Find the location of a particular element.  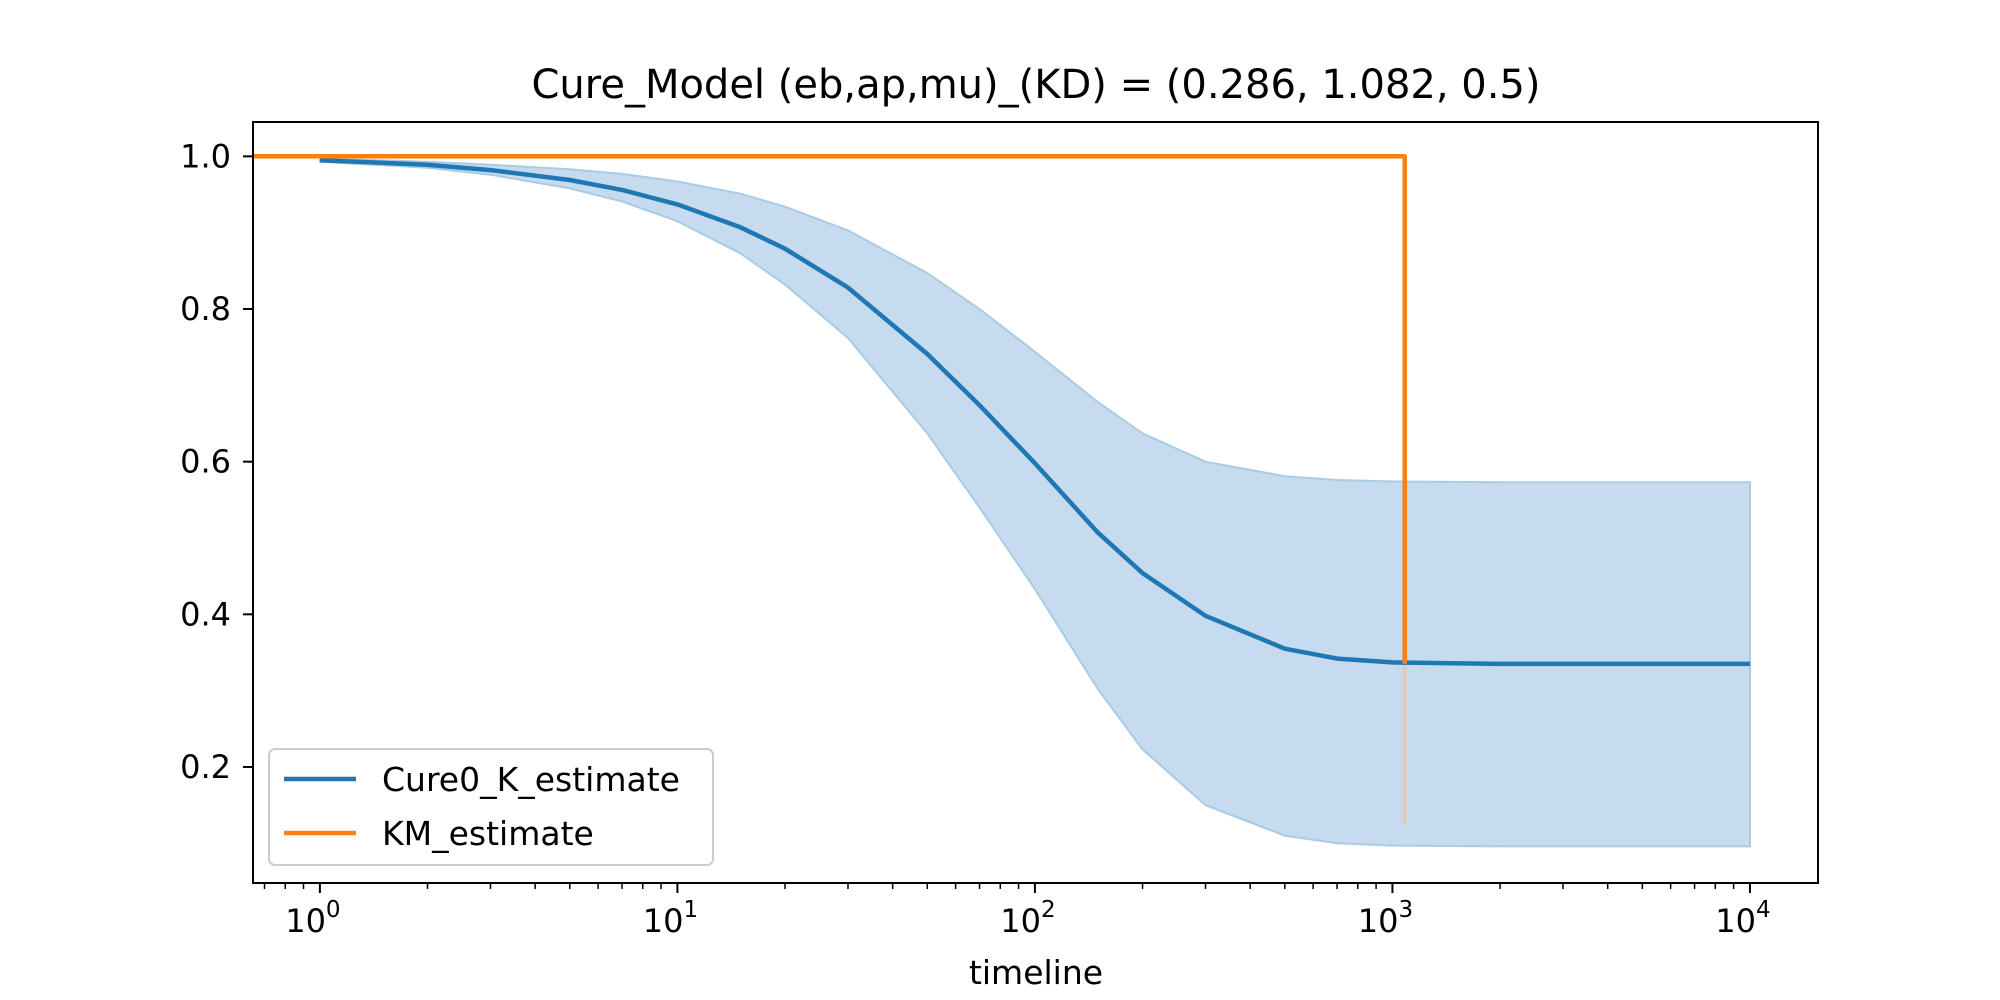

x-tick-label: 10⁰ is located at coordinates (312, 918).